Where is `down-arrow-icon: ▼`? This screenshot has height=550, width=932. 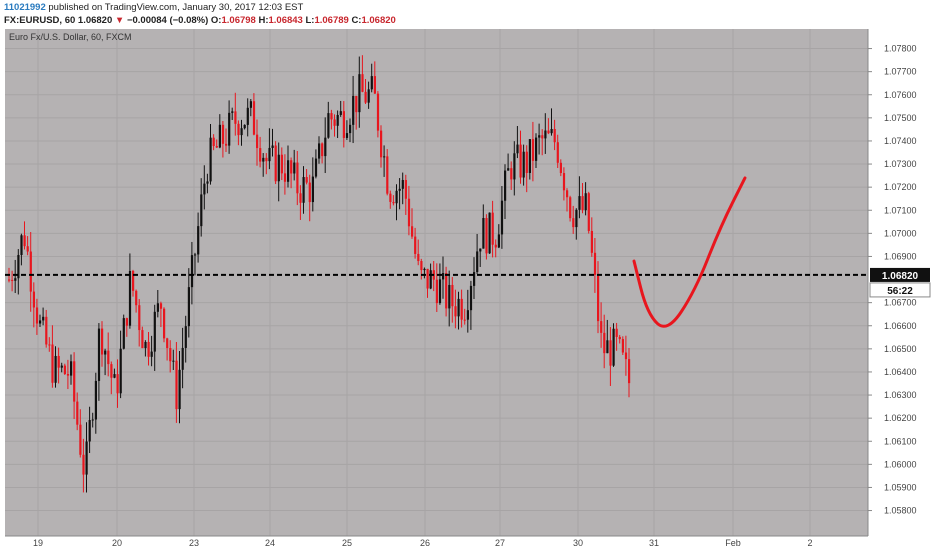
down-arrow-icon: ▼ is located at coordinates (119, 20).